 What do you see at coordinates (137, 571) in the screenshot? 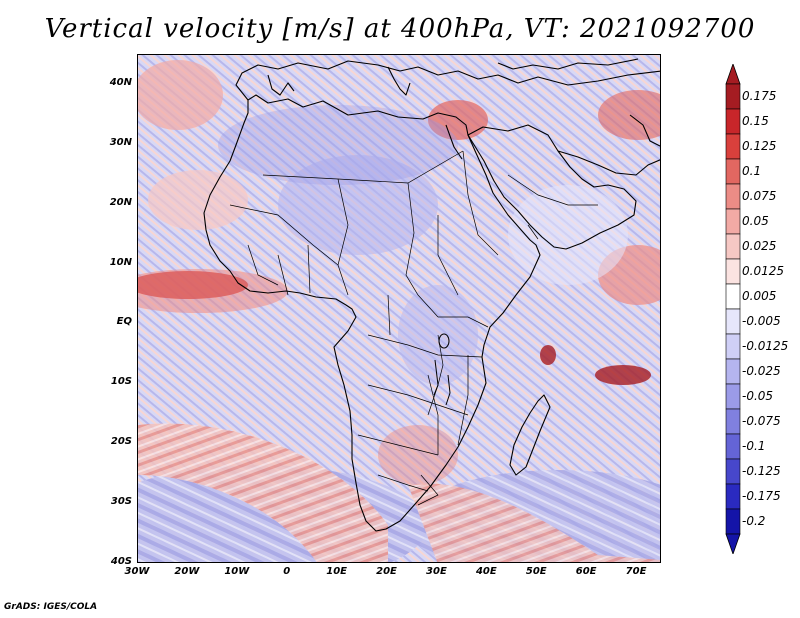
I see `lon-tick-label: 30W` at bounding box center [137, 571].